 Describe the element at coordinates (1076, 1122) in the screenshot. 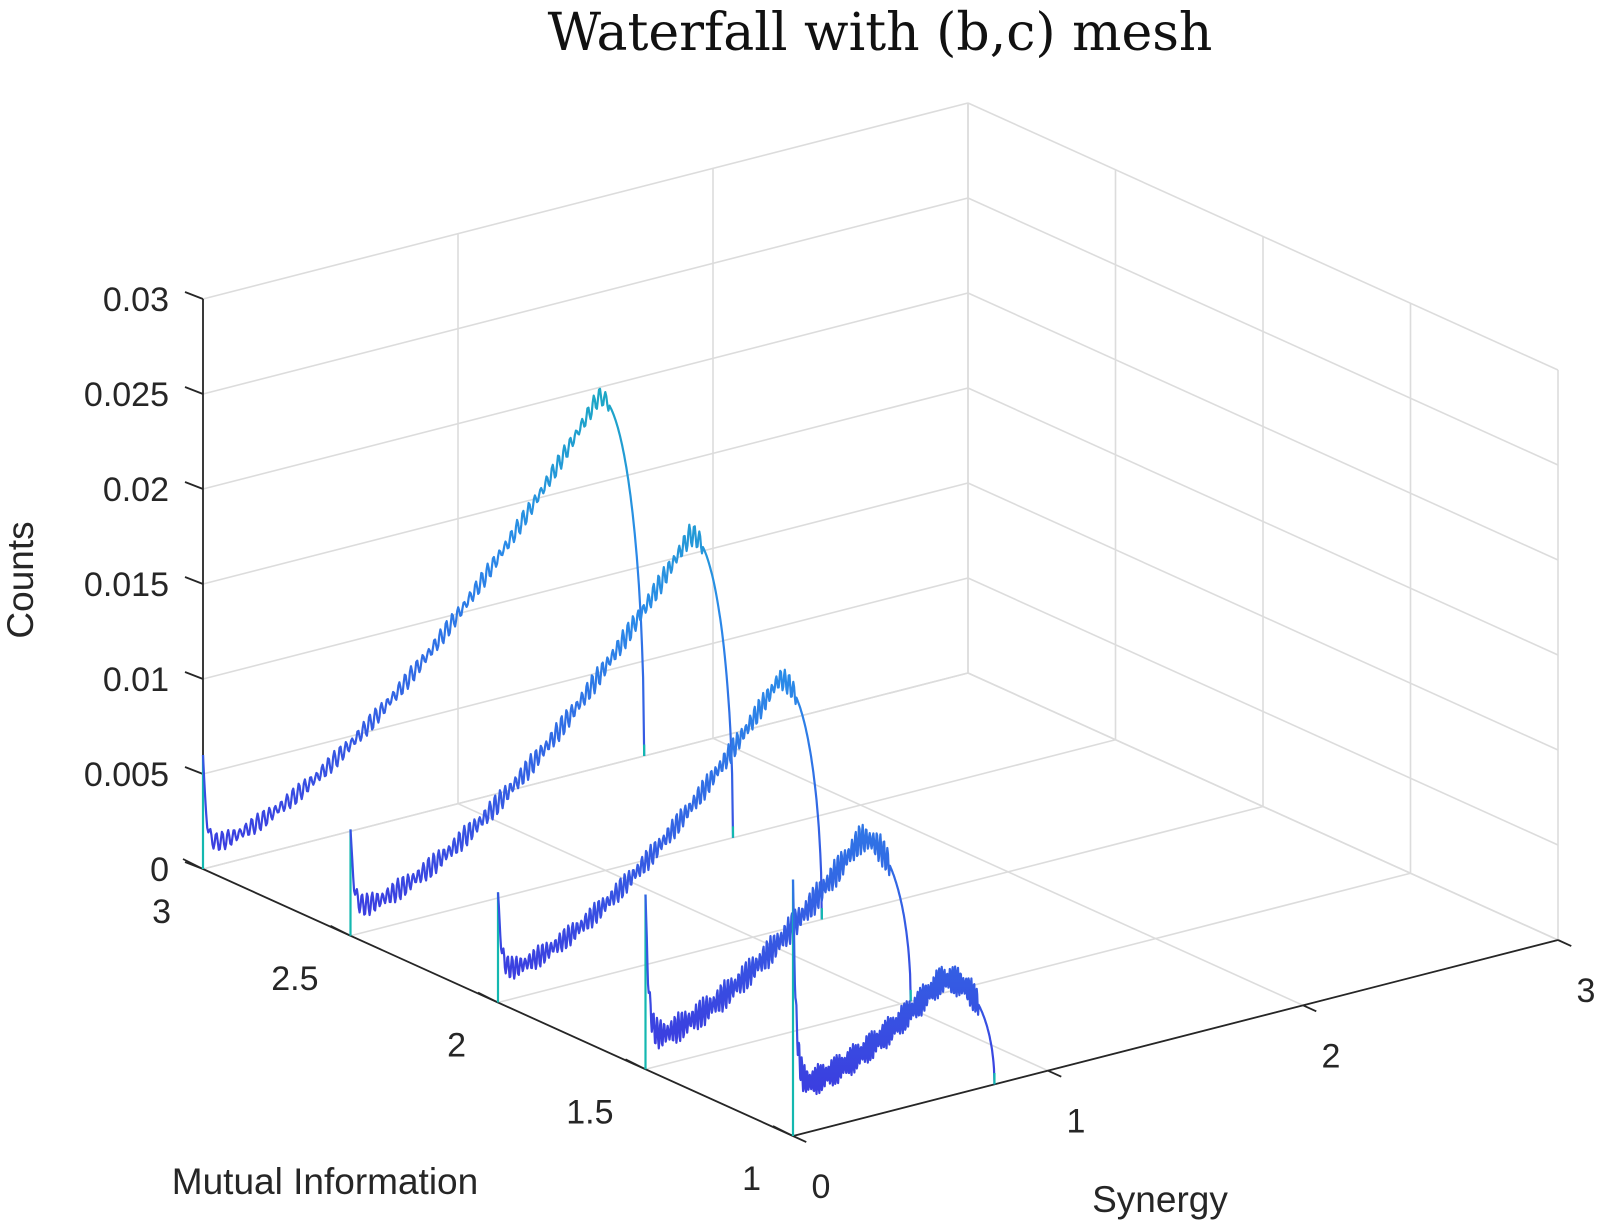

I see `x-tick-label: 1` at that location.